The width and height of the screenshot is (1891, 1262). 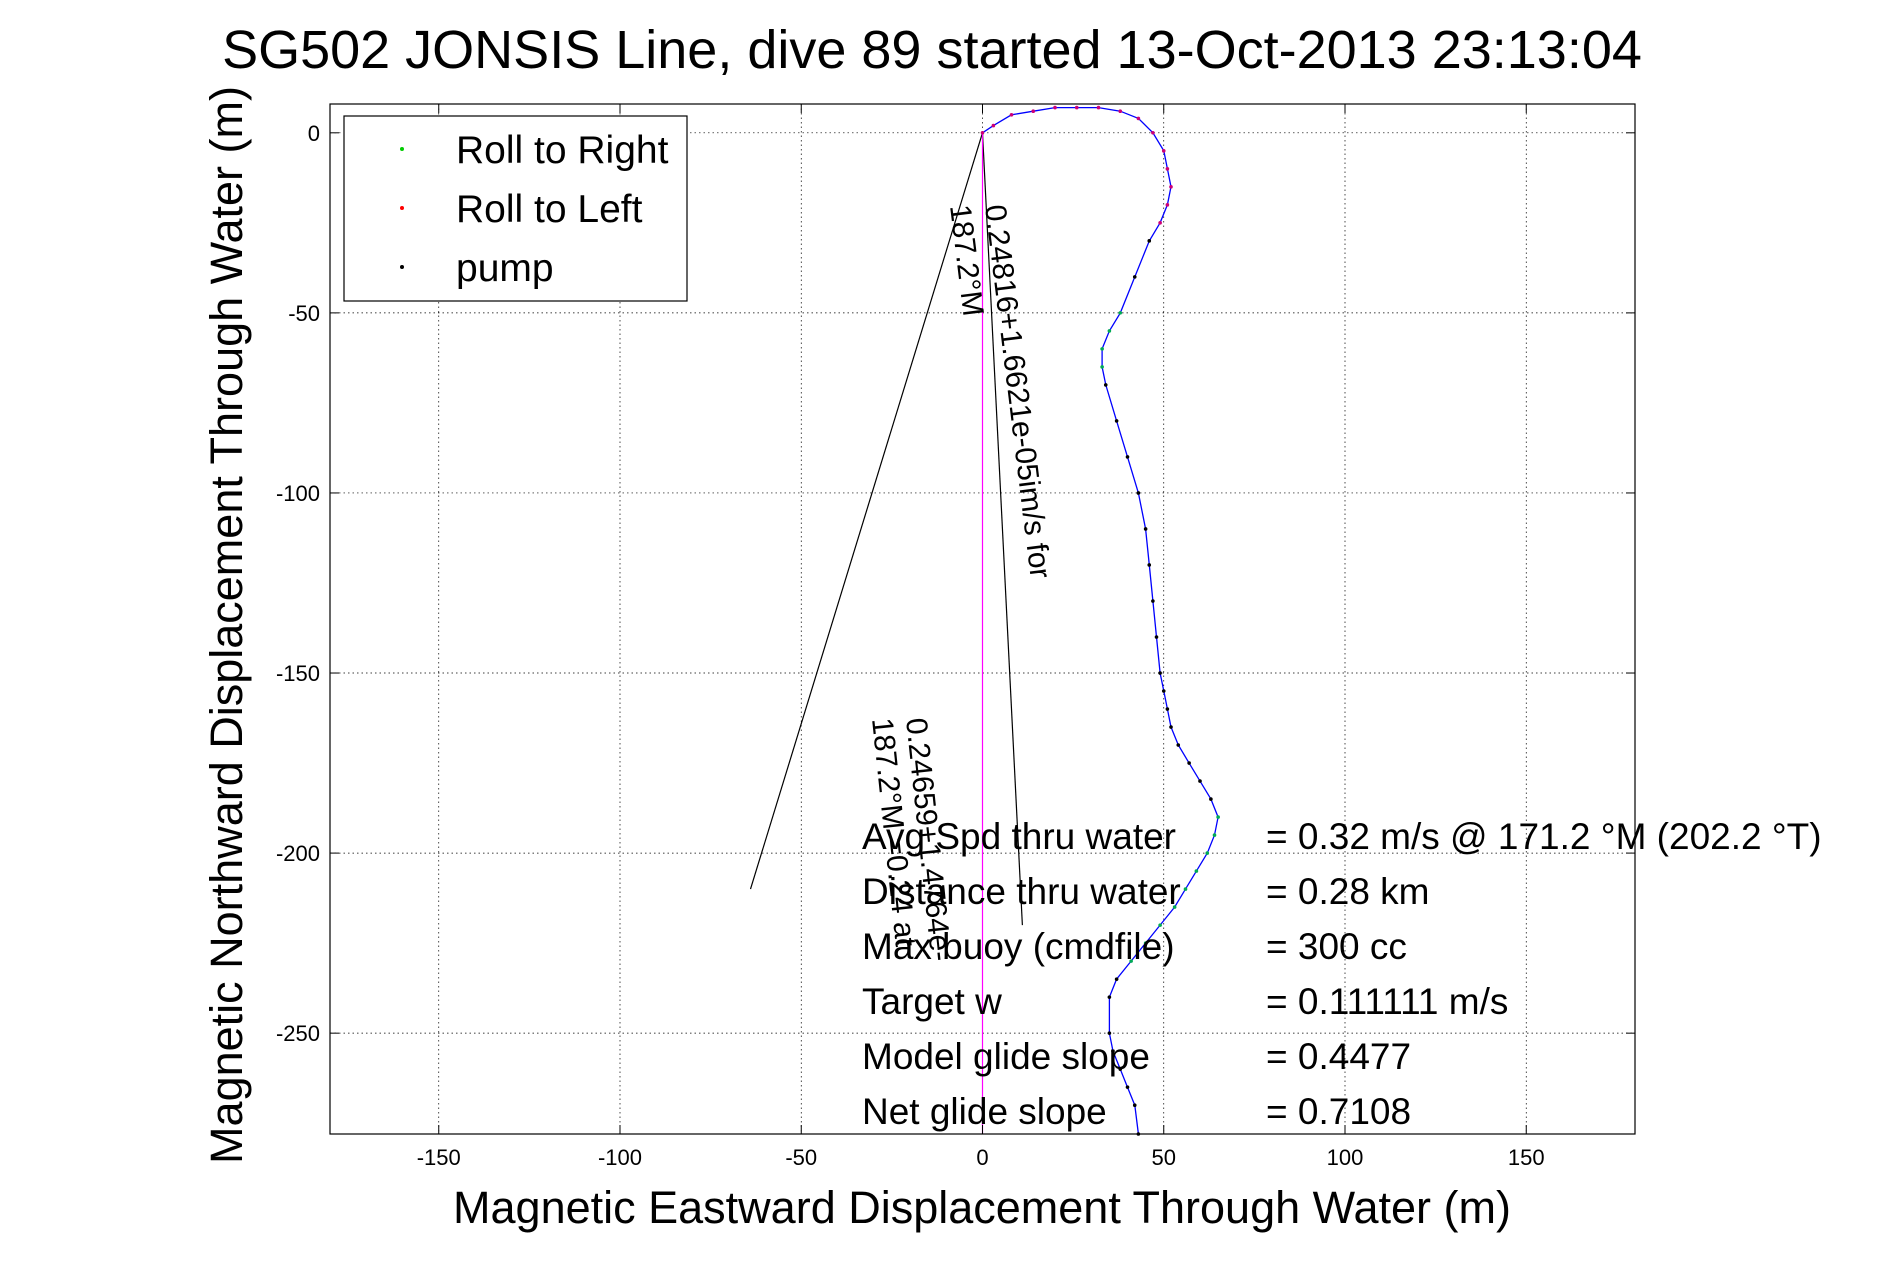 What do you see at coordinates (1387, 1001) in the screenshot?
I see `stat-value: = 0.111111 m/s` at bounding box center [1387, 1001].